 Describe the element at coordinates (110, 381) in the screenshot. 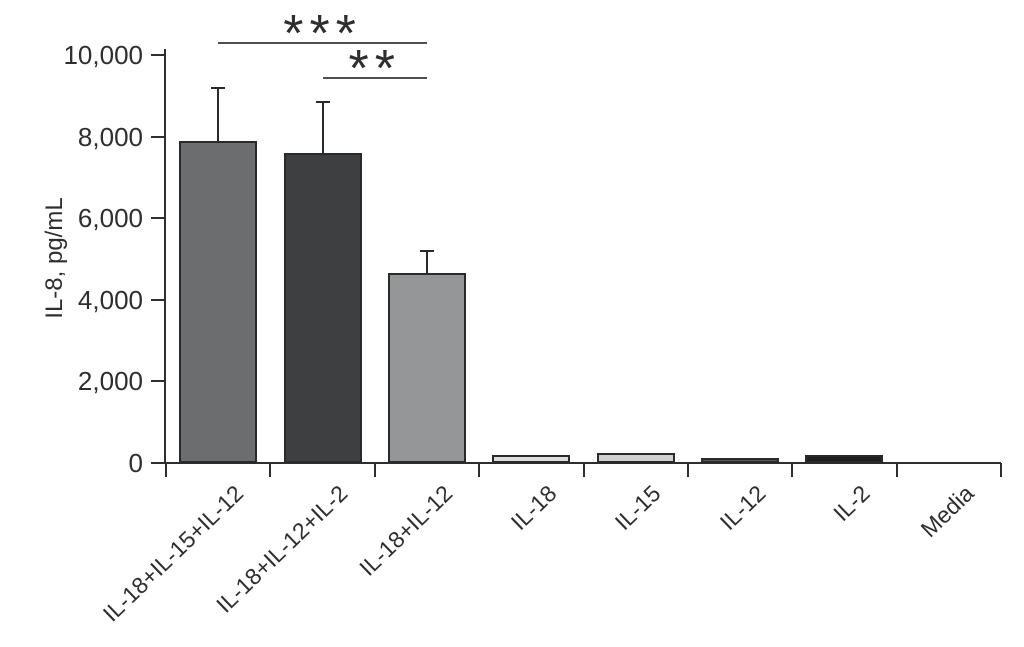

I see `y-tick-label: 2,000` at that location.